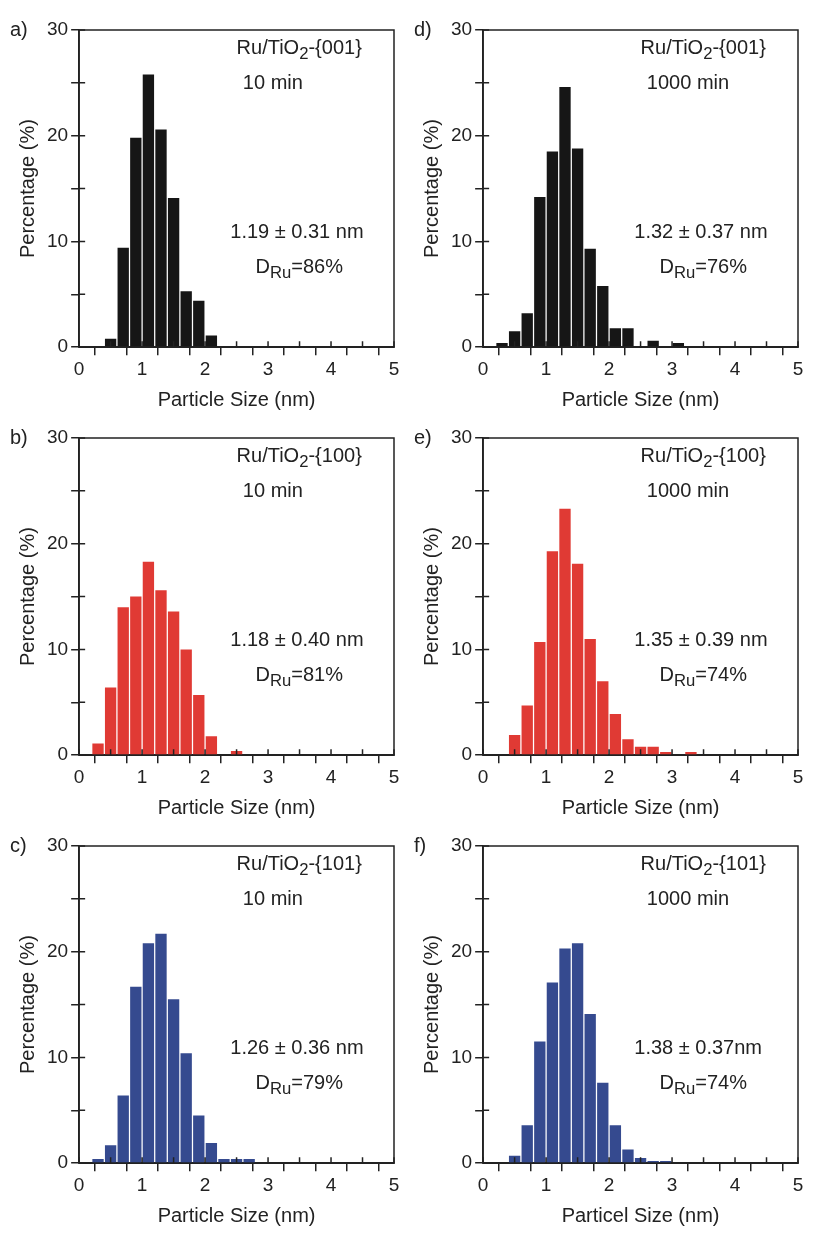 The width and height of the screenshot is (820, 1247). What do you see at coordinates (640, 1214) in the screenshot?
I see `x-axis-title: Particel Size (nm)` at bounding box center [640, 1214].